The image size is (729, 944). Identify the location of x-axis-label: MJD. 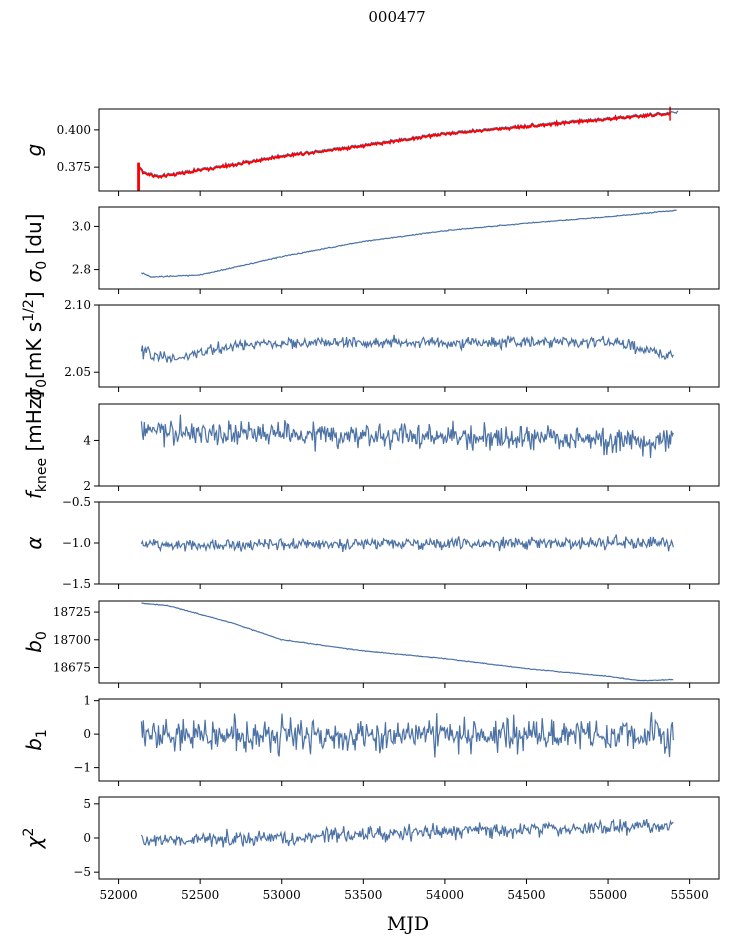
(408, 924).